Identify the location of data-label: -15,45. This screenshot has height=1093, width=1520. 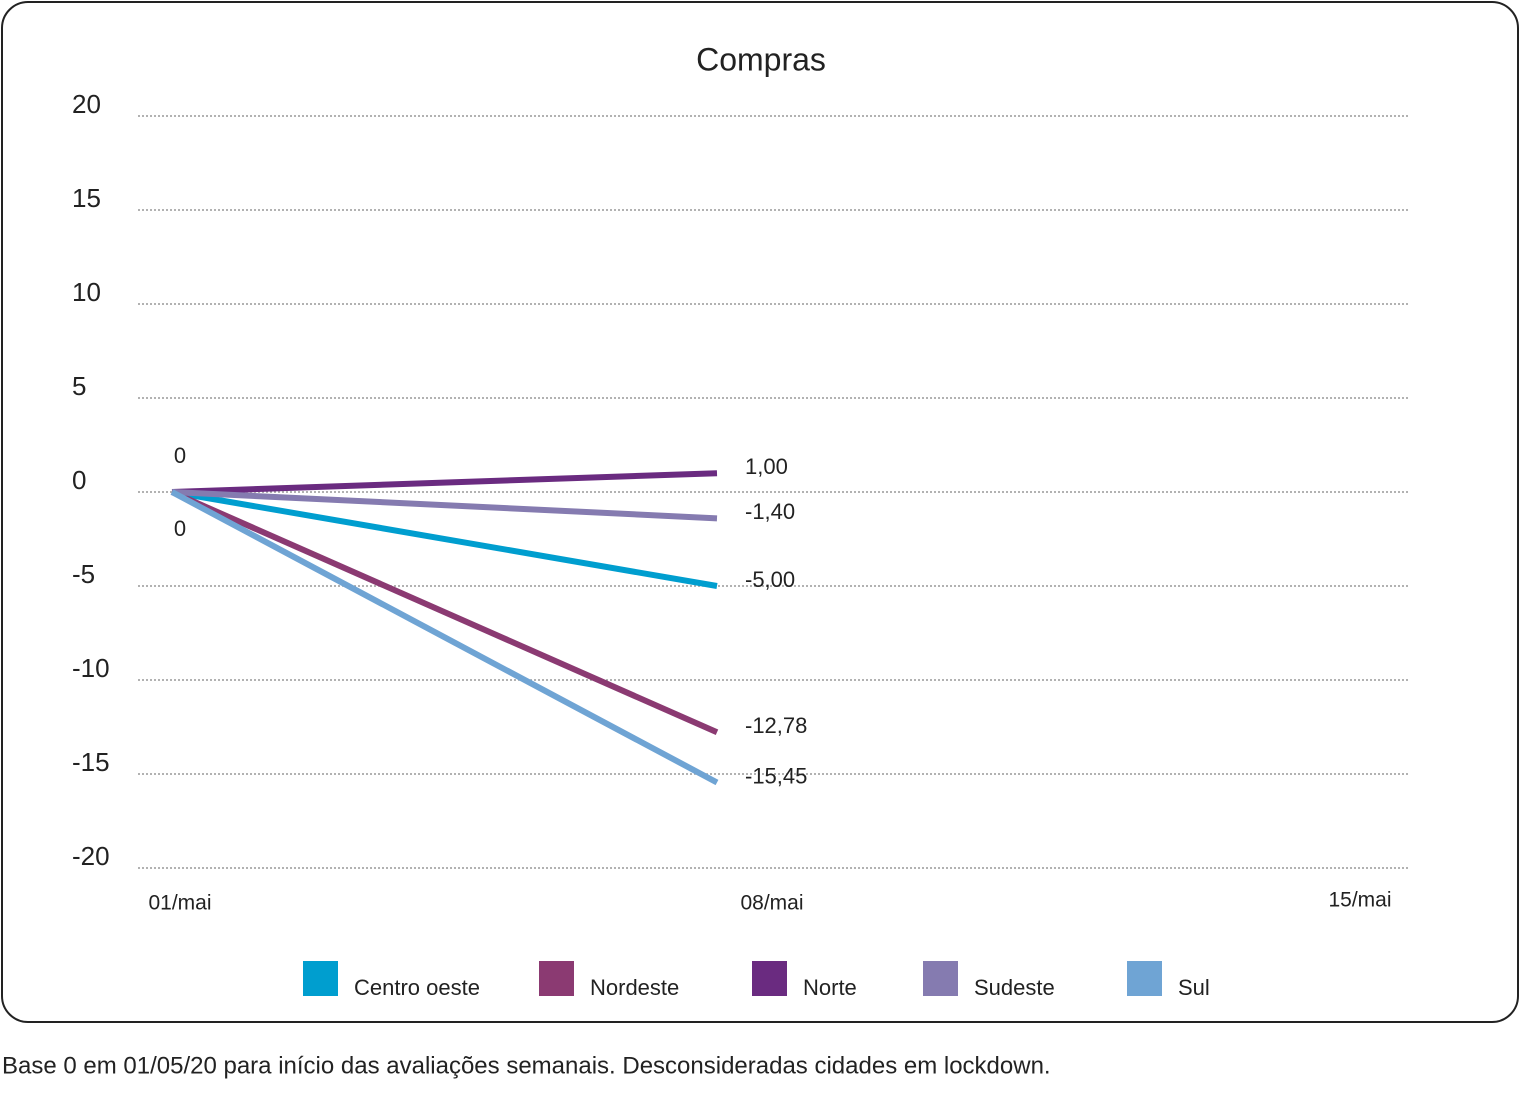
(776, 775).